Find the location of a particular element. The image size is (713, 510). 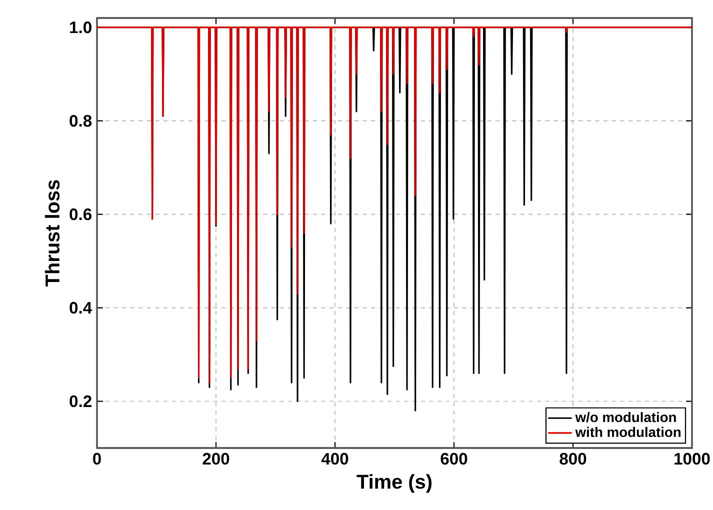

y-tick-label: 0.2 is located at coordinates (81, 401).